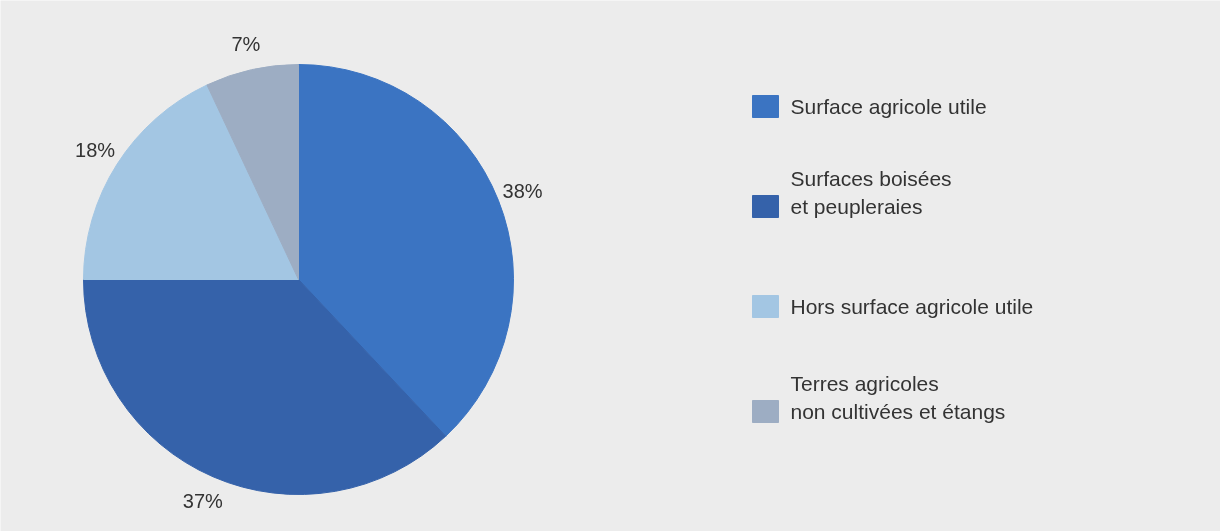 The image size is (1220, 531). Describe the element at coordinates (246, 44) in the screenshot. I see `data-label: 7%` at that location.